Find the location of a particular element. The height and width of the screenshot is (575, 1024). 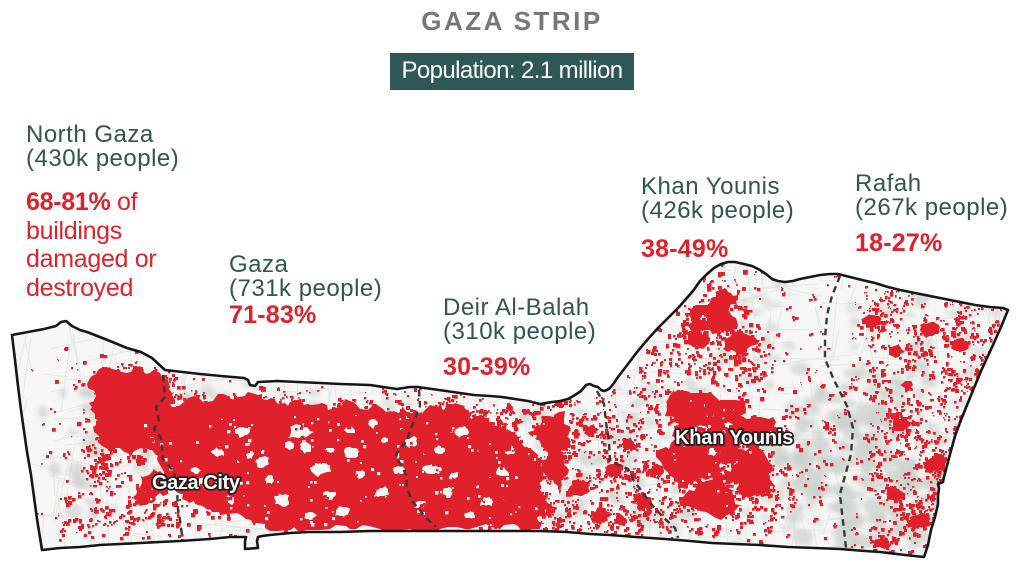

svg-text: Gaza City is located at coordinates (196, 483).